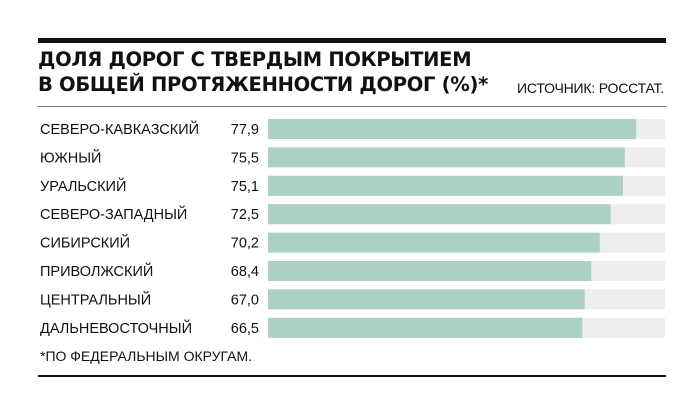 The width and height of the screenshot is (700, 411). Describe the element at coordinates (96, 271) in the screenshot. I see `category-label: ПРИВОЛЖСКИЙ` at that location.